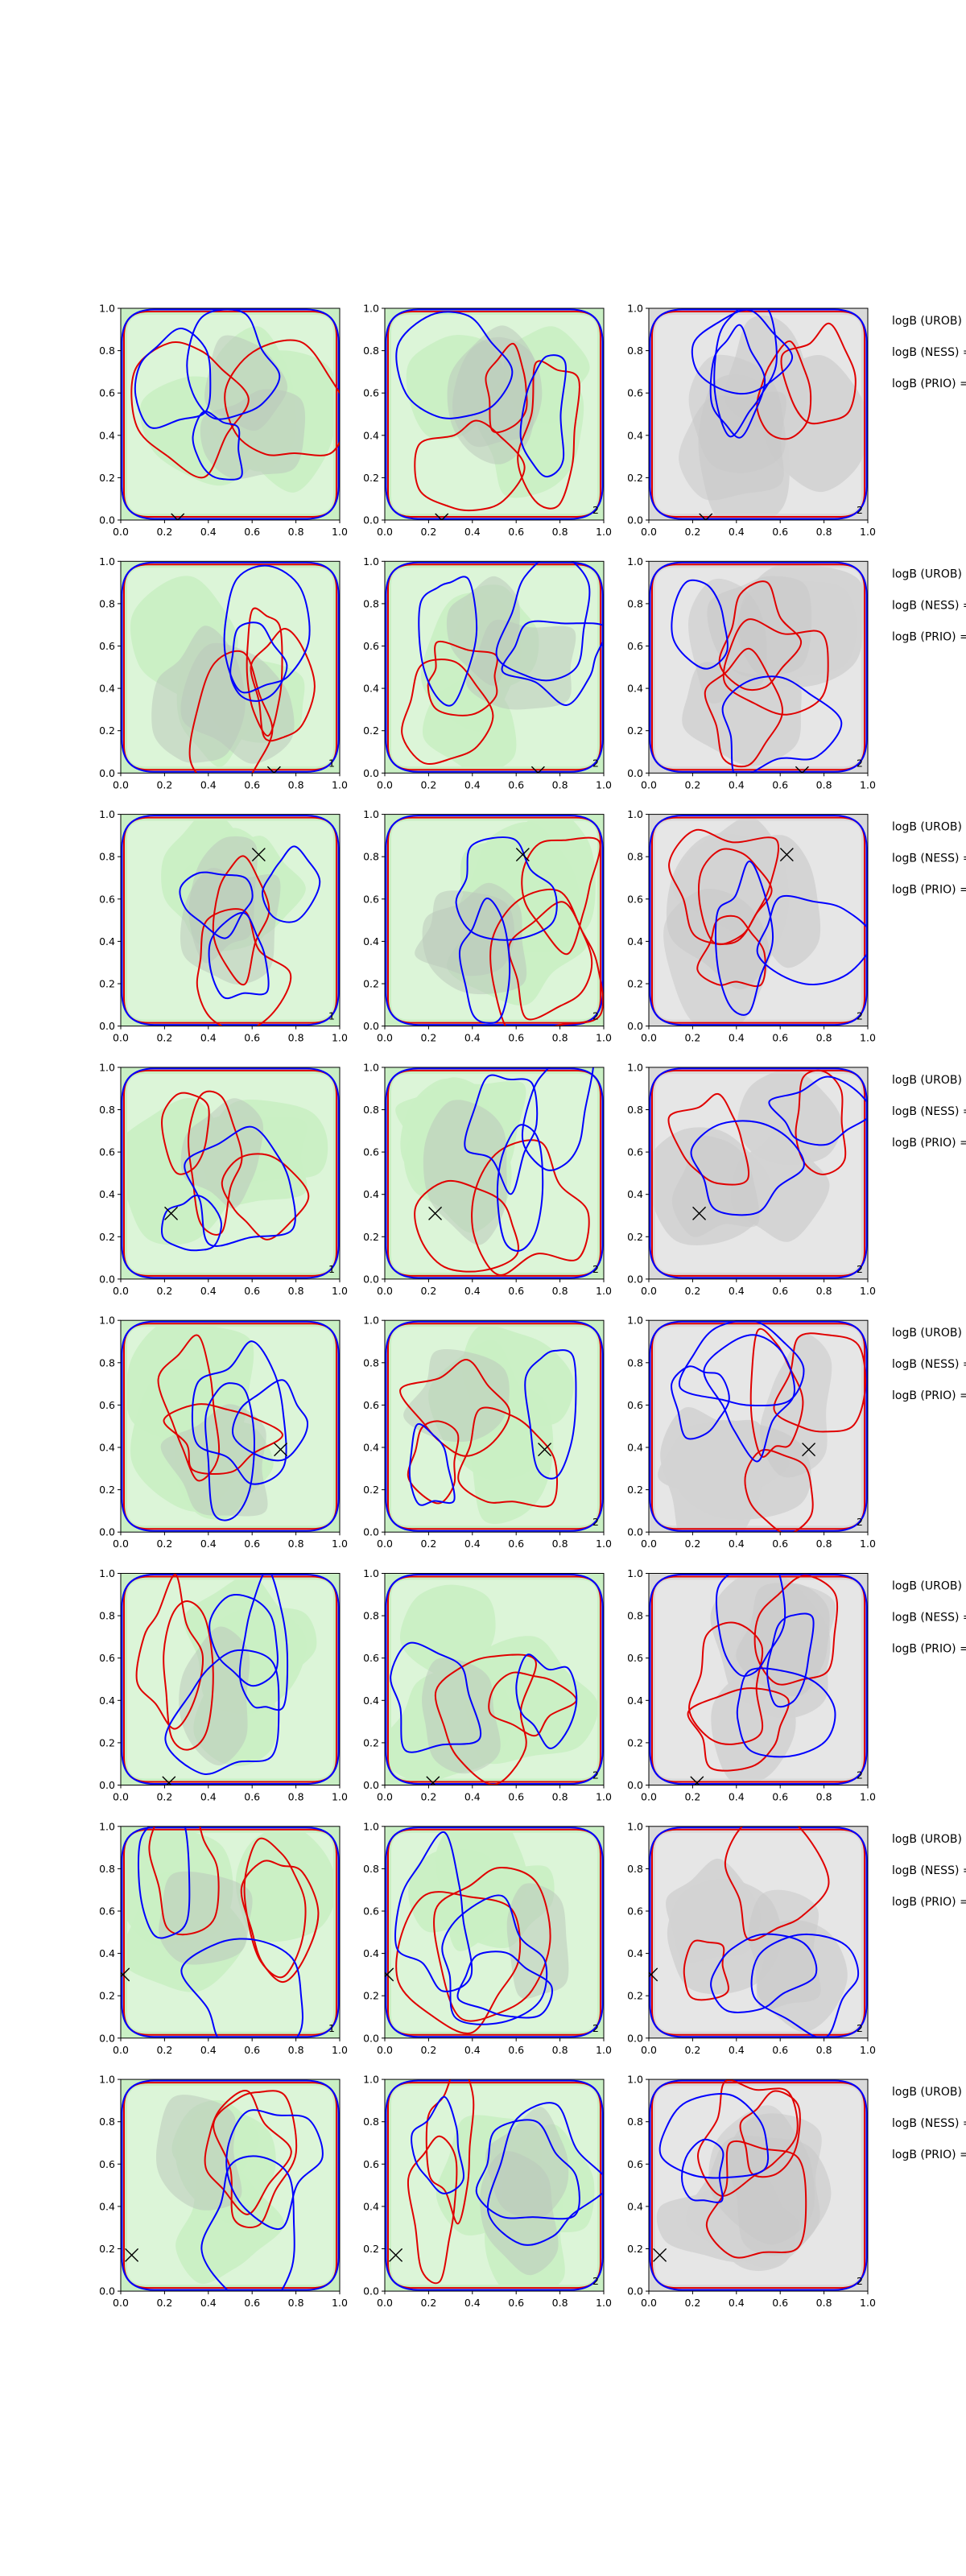  Describe the element at coordinates (751, 673) in the screenshot. I see `contour-panel-gray: 2 0.00.0 0.2 0.2 0.4 0.4 0.6 0.6 0.8 0.8 1.0 1.0` at that location.